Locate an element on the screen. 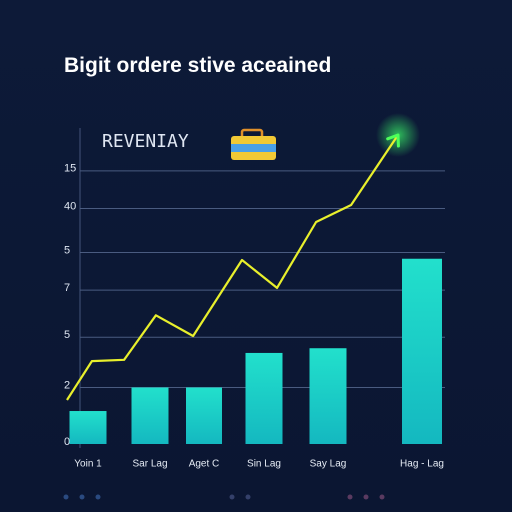 The image size is (512, 512). x-tick-label: Yoin 1 is located at coordinates (88, 464).